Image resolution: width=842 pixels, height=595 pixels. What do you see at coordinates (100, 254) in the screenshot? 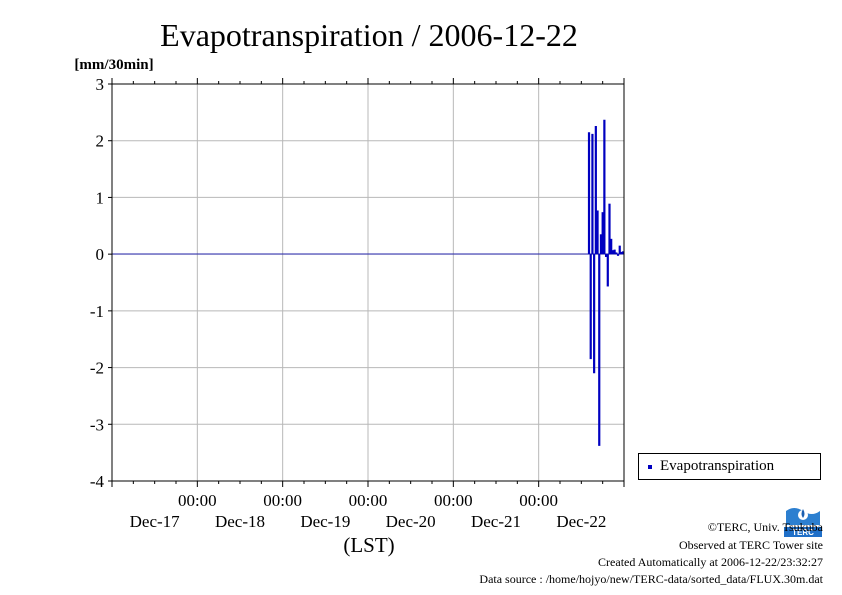
I see `y-tick-label: 0` at bounding box center [100, 254].